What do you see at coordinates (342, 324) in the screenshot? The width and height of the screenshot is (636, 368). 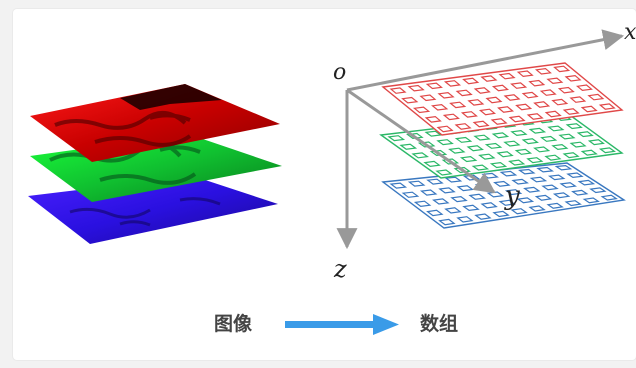 I see `transform-arrow` at bounding box center [342, 324].